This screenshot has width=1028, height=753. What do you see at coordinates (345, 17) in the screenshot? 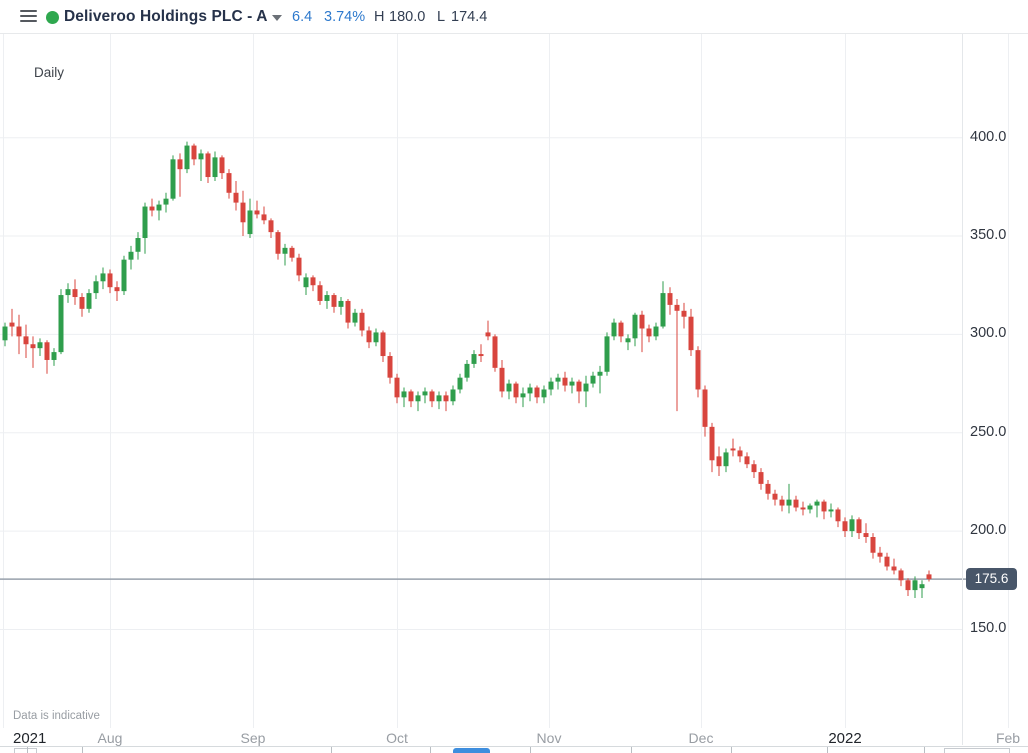
I see `change-percent: 3.74%` at bounding box center [345, 17].